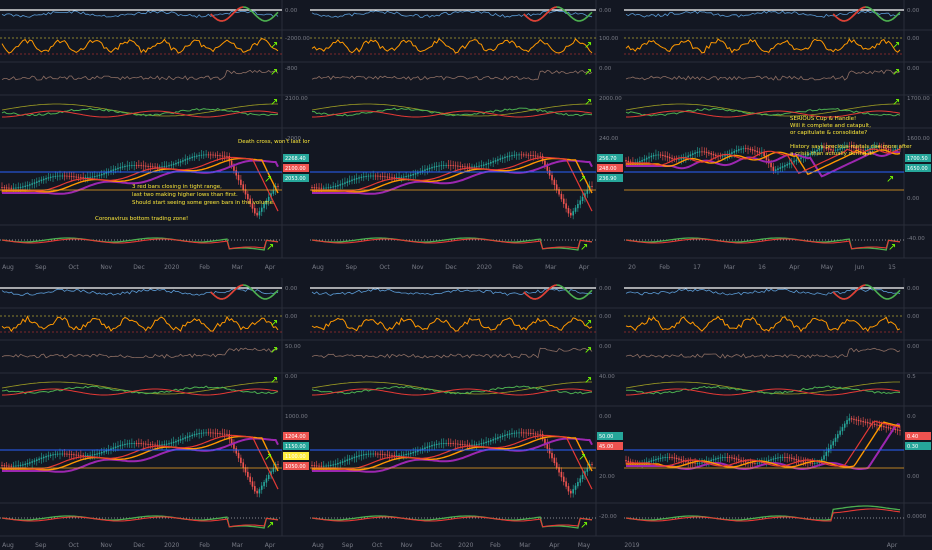 The height and width of the screenshot is (550, 932). Describe the element at coordinates (697, 267) in the screenshot. I see `time-axis-label: 17` at that location.